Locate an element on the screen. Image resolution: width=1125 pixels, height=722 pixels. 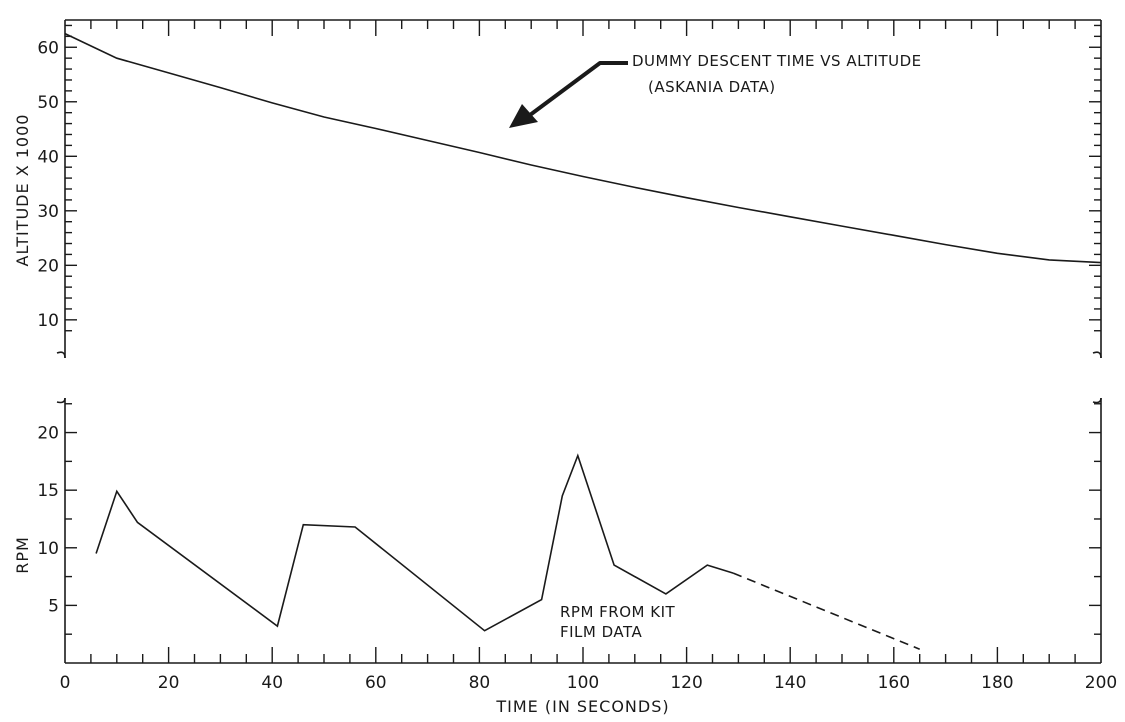
altitude-y-tick-label: 10 is located at coordinates (48, 321).